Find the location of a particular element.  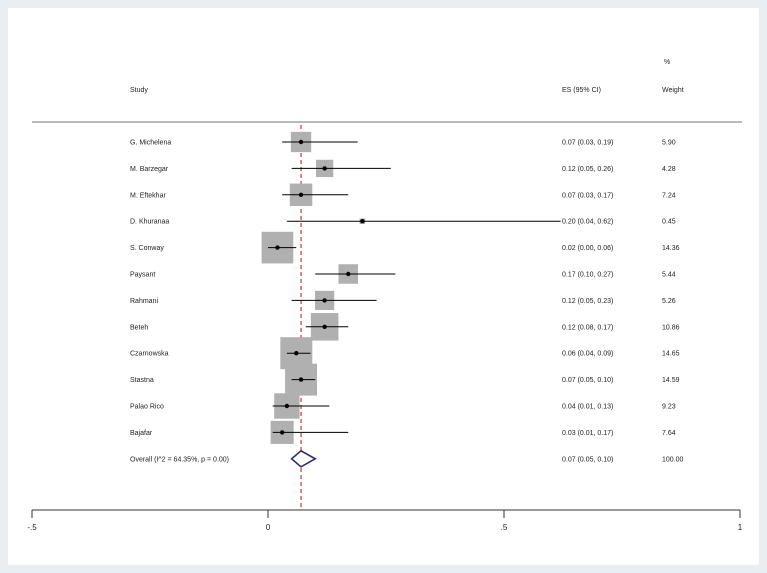

study-ci-text: 0.04 (0.01, 0.13) is located at coordinates (587, 407).